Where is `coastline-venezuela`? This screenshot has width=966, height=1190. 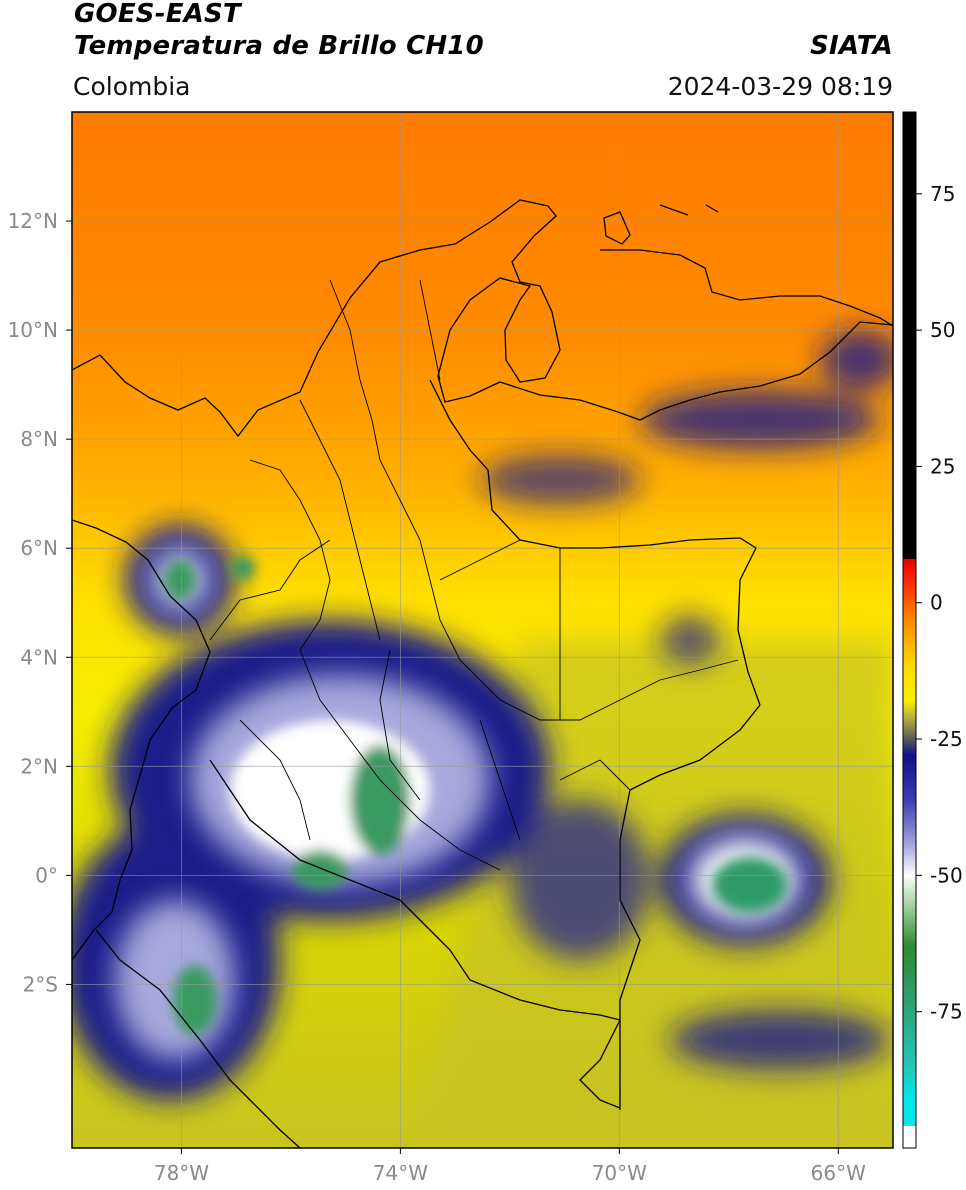 coastline-venezuela is located at coordinates (746, 288).